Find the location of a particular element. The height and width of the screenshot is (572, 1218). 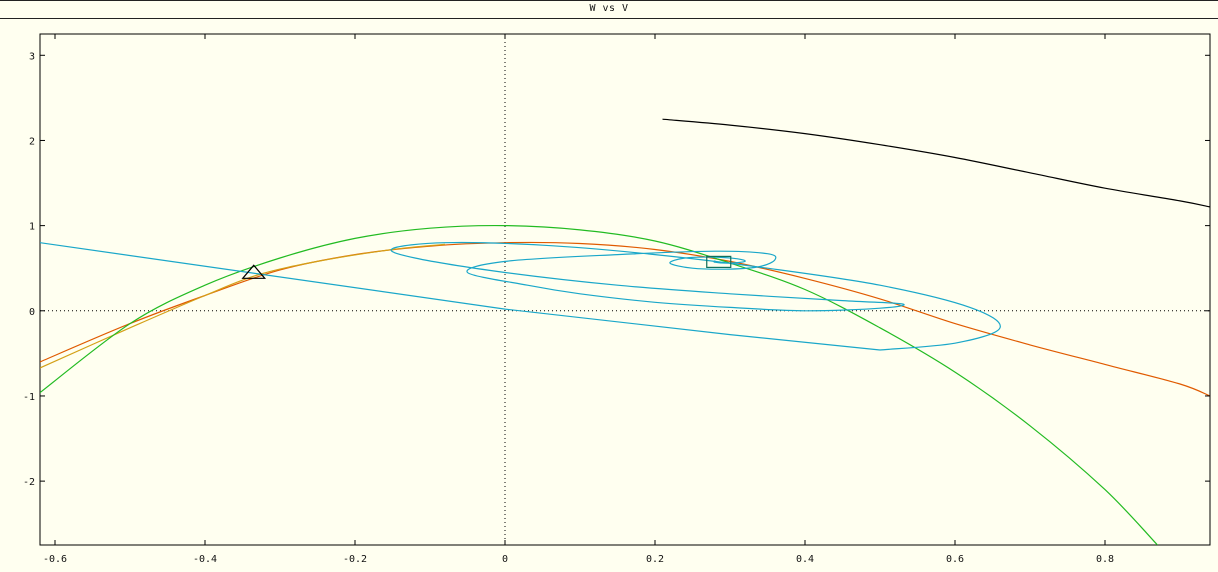

x-tick-label: 0.4 is located at coordinates (805, 559).